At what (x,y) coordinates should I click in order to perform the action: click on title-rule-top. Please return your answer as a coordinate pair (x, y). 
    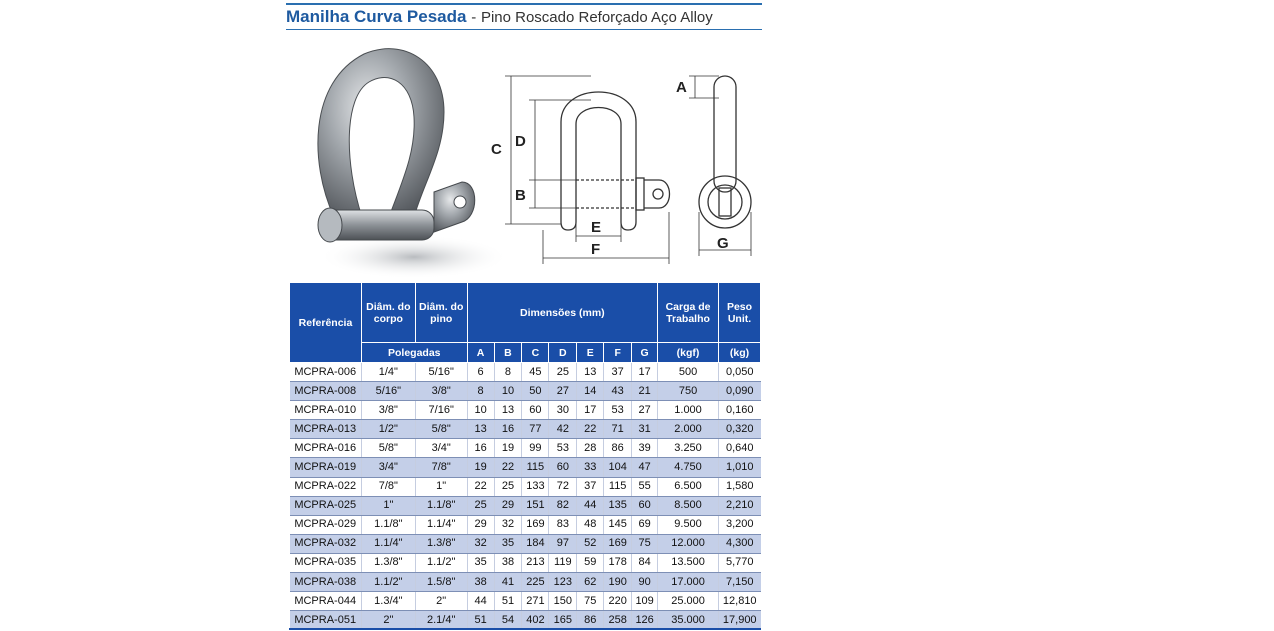
    Looking at the image, I should click on (524, 4).